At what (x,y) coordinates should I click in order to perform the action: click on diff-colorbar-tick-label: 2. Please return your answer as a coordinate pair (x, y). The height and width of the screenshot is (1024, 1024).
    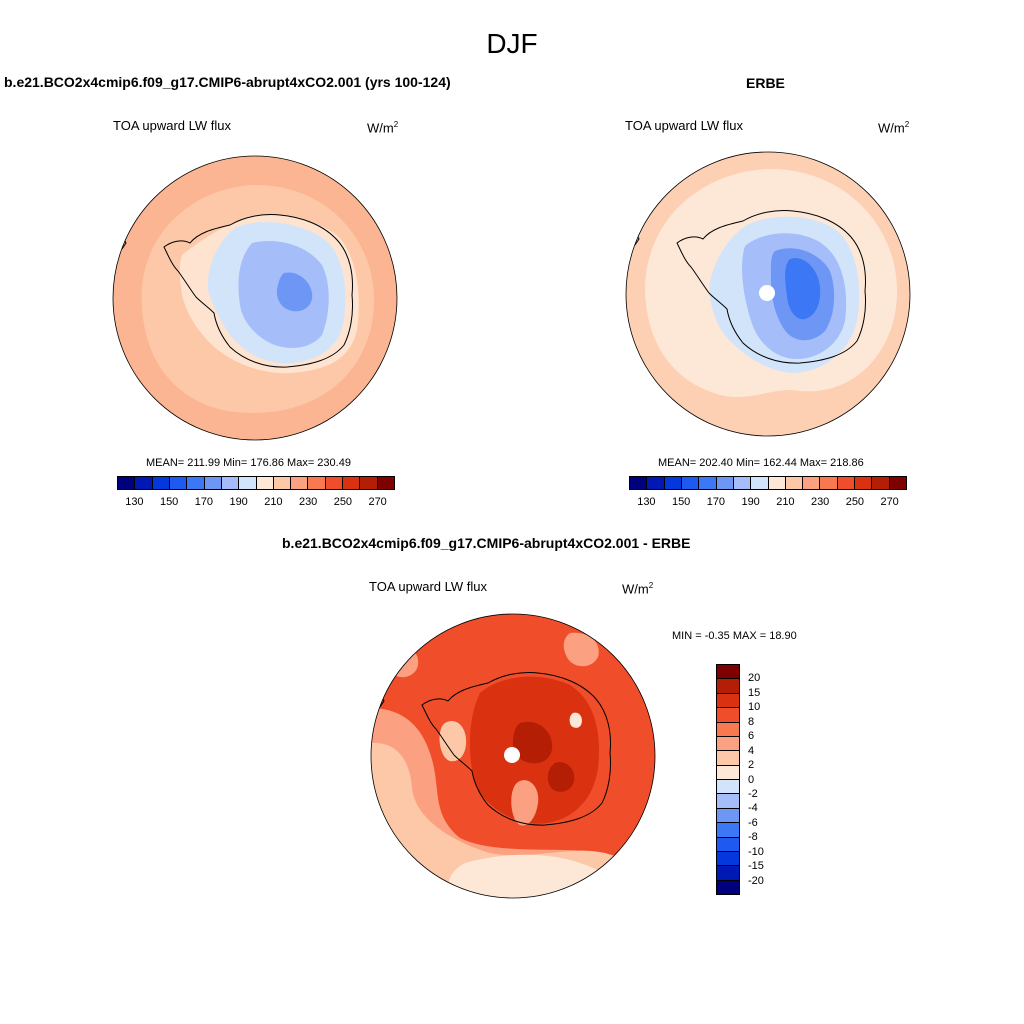
    Looking at the image, I should click on (751, 765).